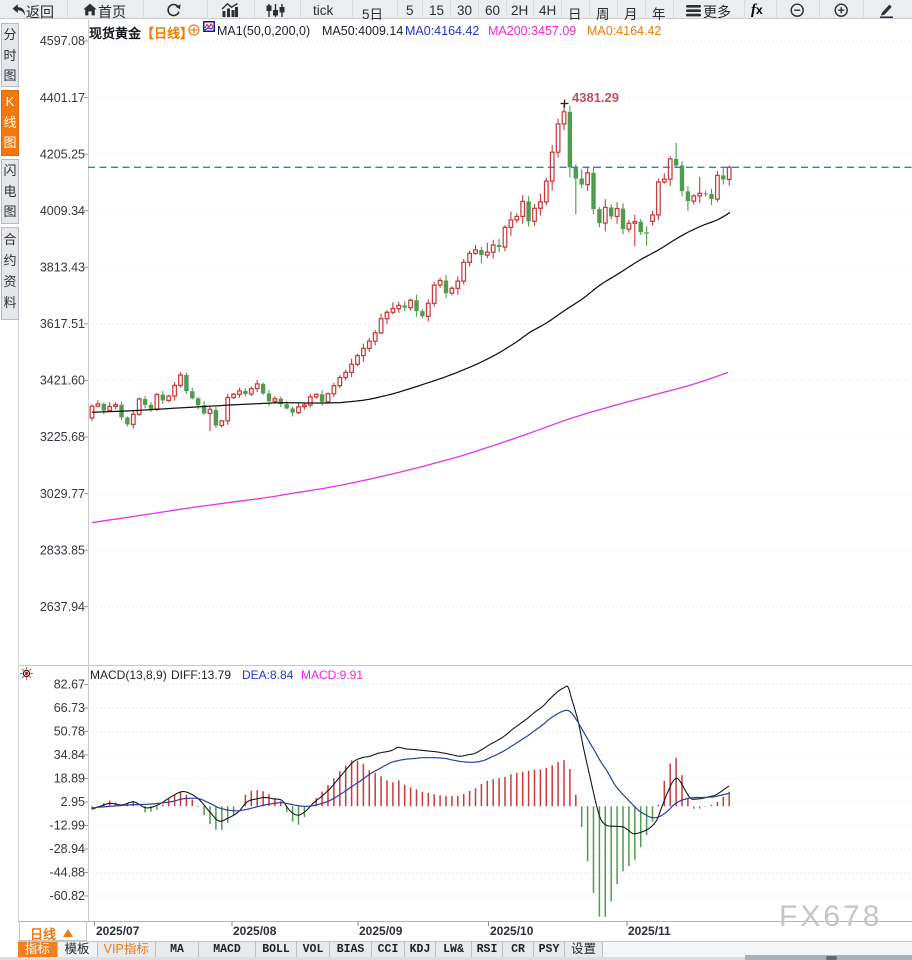  What do you see at coordinates (69, 685) in the screenshot?
I see `svg-text: 82.67` at bounding box center [69, 685].